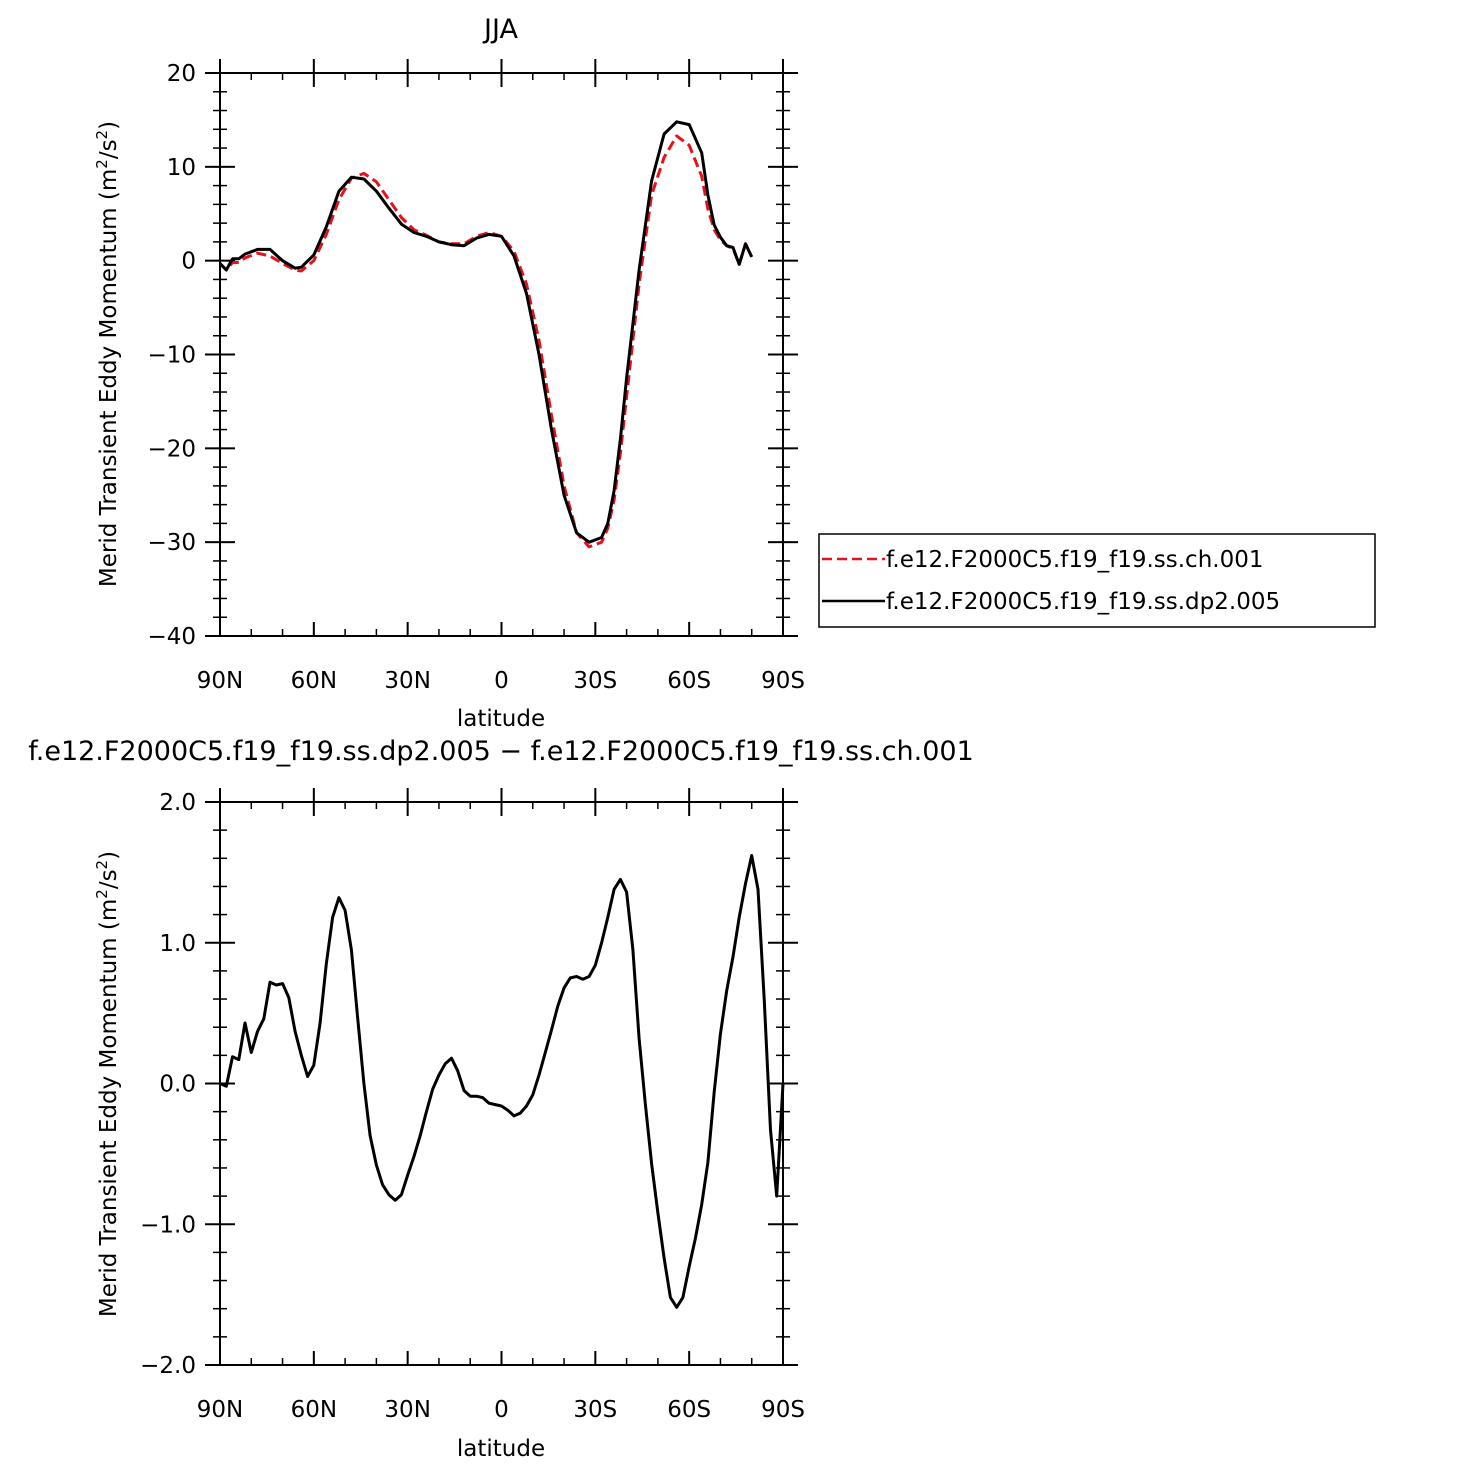 The width and height of the screenshot is (1467, 1469). What do you see at coordinates (171, 637) in the screenshot?
I see `y-tick-label: −40` at bounding box center [171, 637].